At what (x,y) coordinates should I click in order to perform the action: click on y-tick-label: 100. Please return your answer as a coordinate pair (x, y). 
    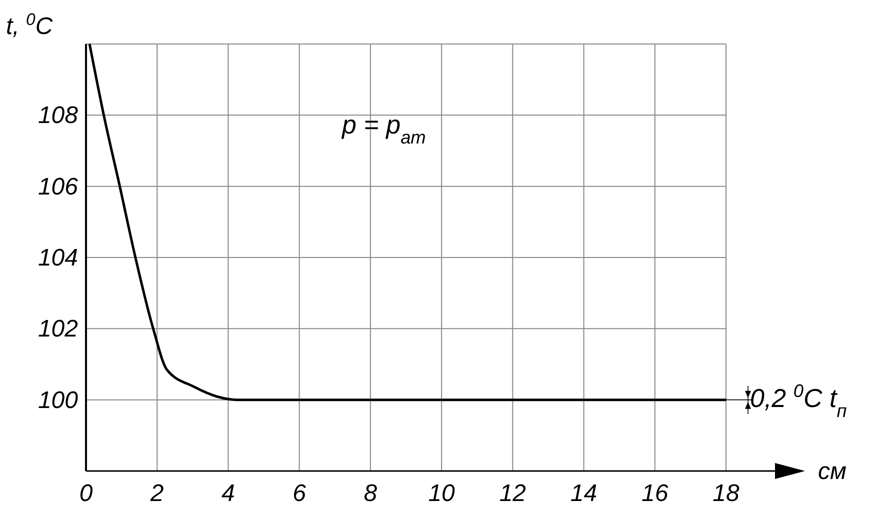
    Looking at the image, I should click on (58, 400).